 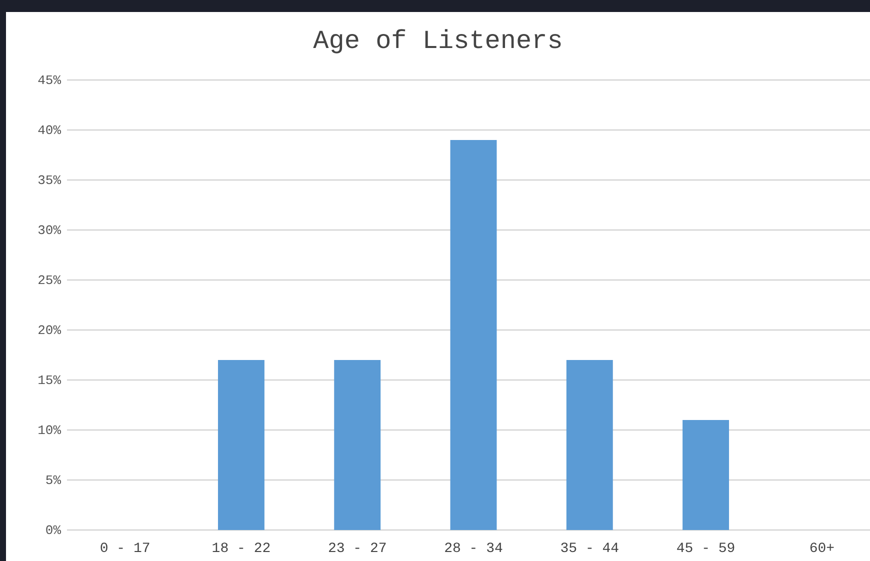 I want to click on x-tick-label: 60+, so click(x=822, y=548).